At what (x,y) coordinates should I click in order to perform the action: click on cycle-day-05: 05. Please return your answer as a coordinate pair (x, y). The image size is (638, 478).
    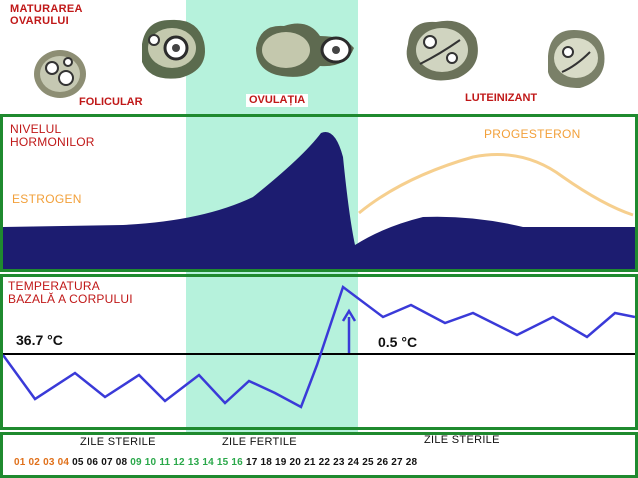
    Looking at the image, I should click on (78, 462).